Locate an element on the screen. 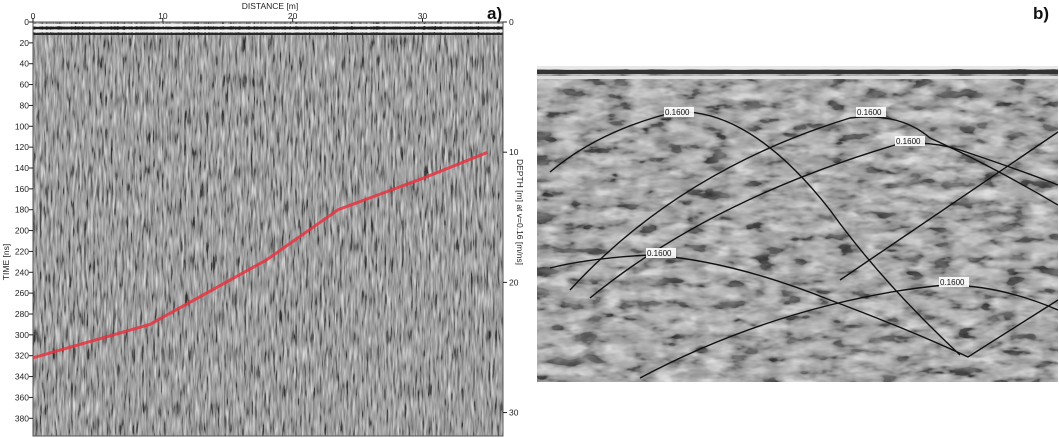  right-tick-label: 20 is located at coordinates (514, 282).